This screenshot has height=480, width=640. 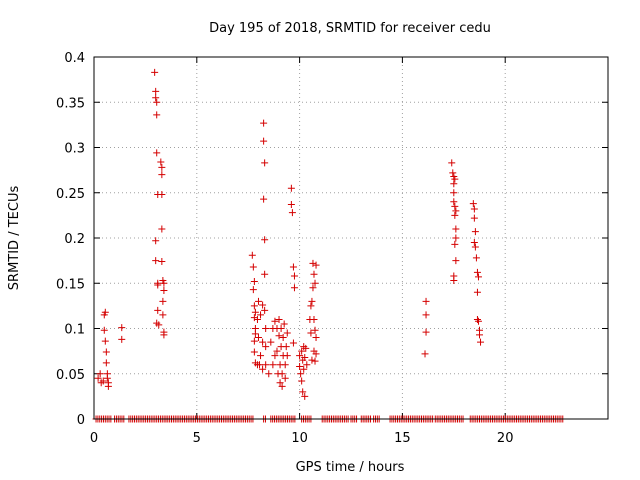 I want to click on x-tick-label: 20, so click(x=505, y=438).